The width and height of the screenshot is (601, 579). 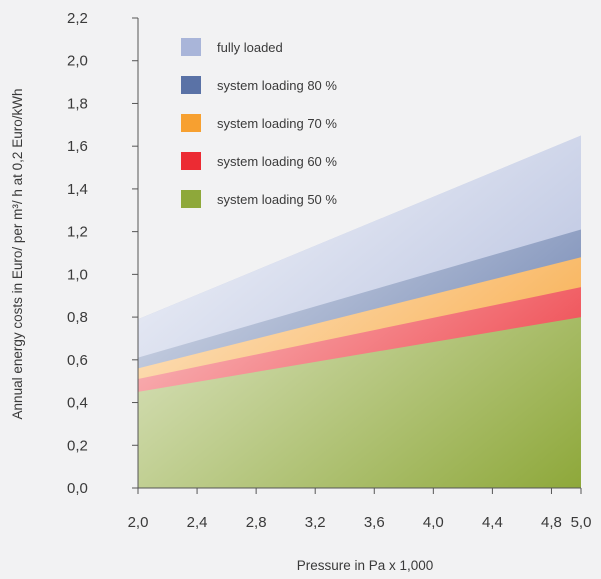 What do you see at coordinates (277, 161) in the screenshot?
I see `legend-label: system loading 60 %` at bounding box center [277, 161].